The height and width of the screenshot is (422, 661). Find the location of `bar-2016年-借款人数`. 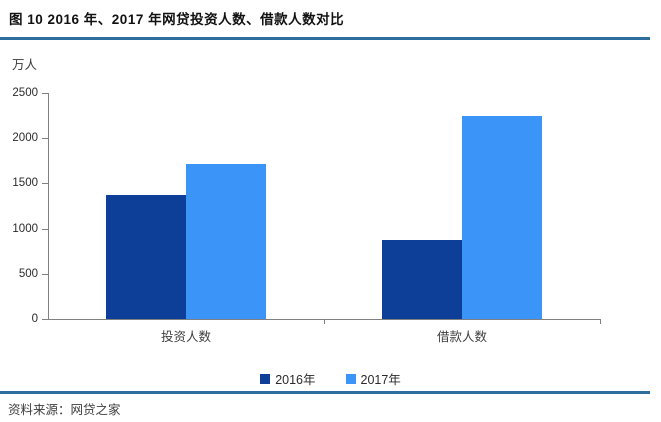

bar-2016年-借款人数 is located at coordinates (422, 279).